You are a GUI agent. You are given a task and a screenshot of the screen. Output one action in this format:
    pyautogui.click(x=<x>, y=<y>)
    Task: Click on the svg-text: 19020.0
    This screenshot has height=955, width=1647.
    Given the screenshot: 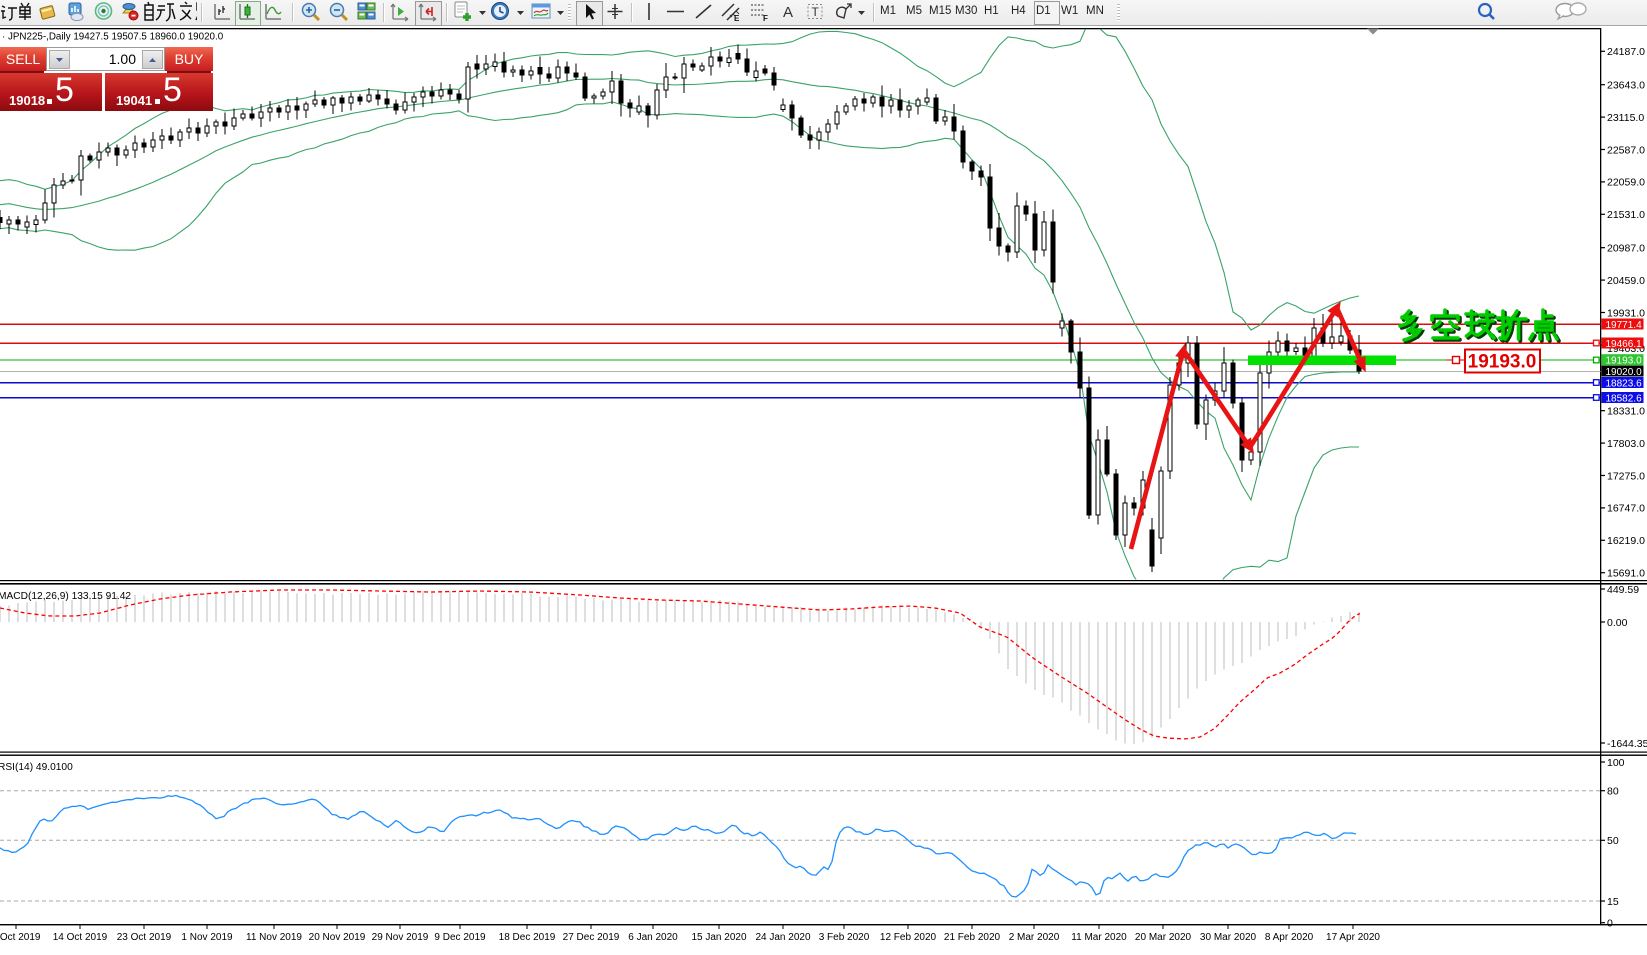 What is the action you would take?
    pyautogui.click(x=1624, y=372)
    